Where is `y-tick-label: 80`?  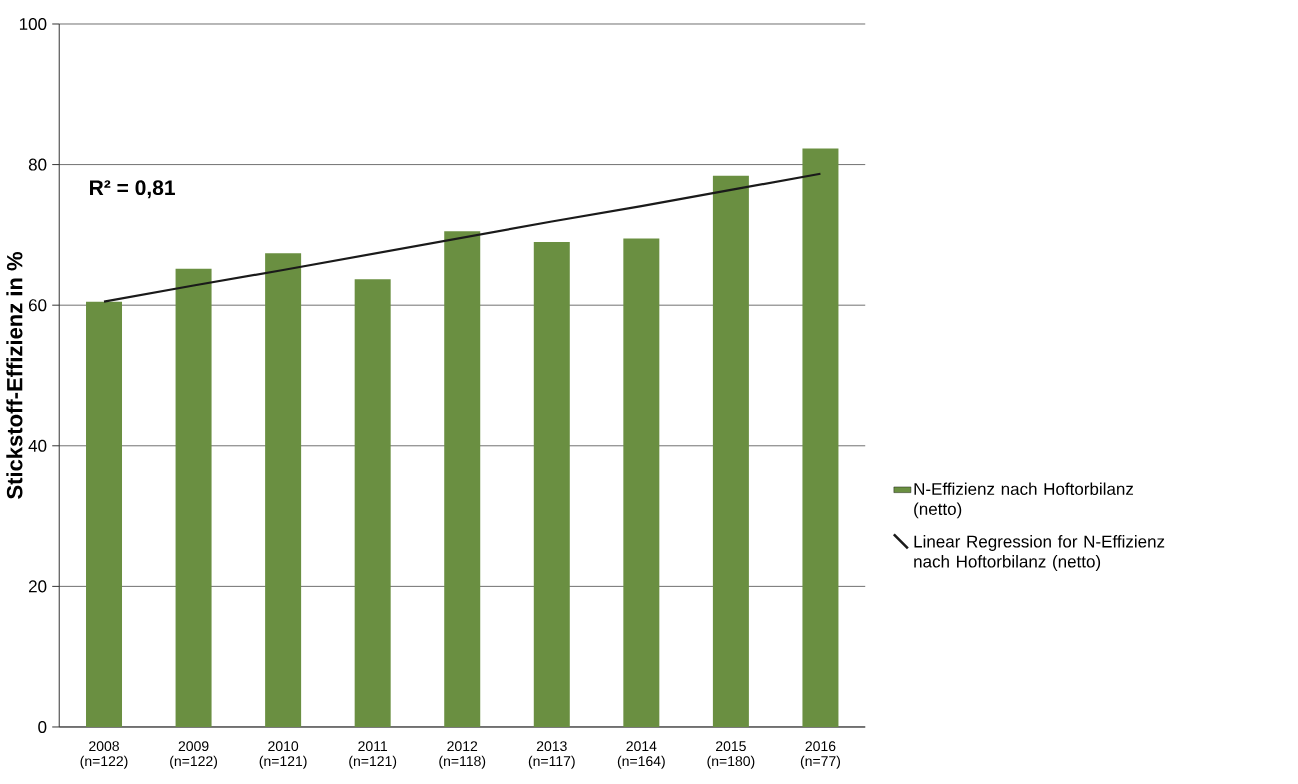 y-tick-label: 80 is located at coordinates (37, 164).